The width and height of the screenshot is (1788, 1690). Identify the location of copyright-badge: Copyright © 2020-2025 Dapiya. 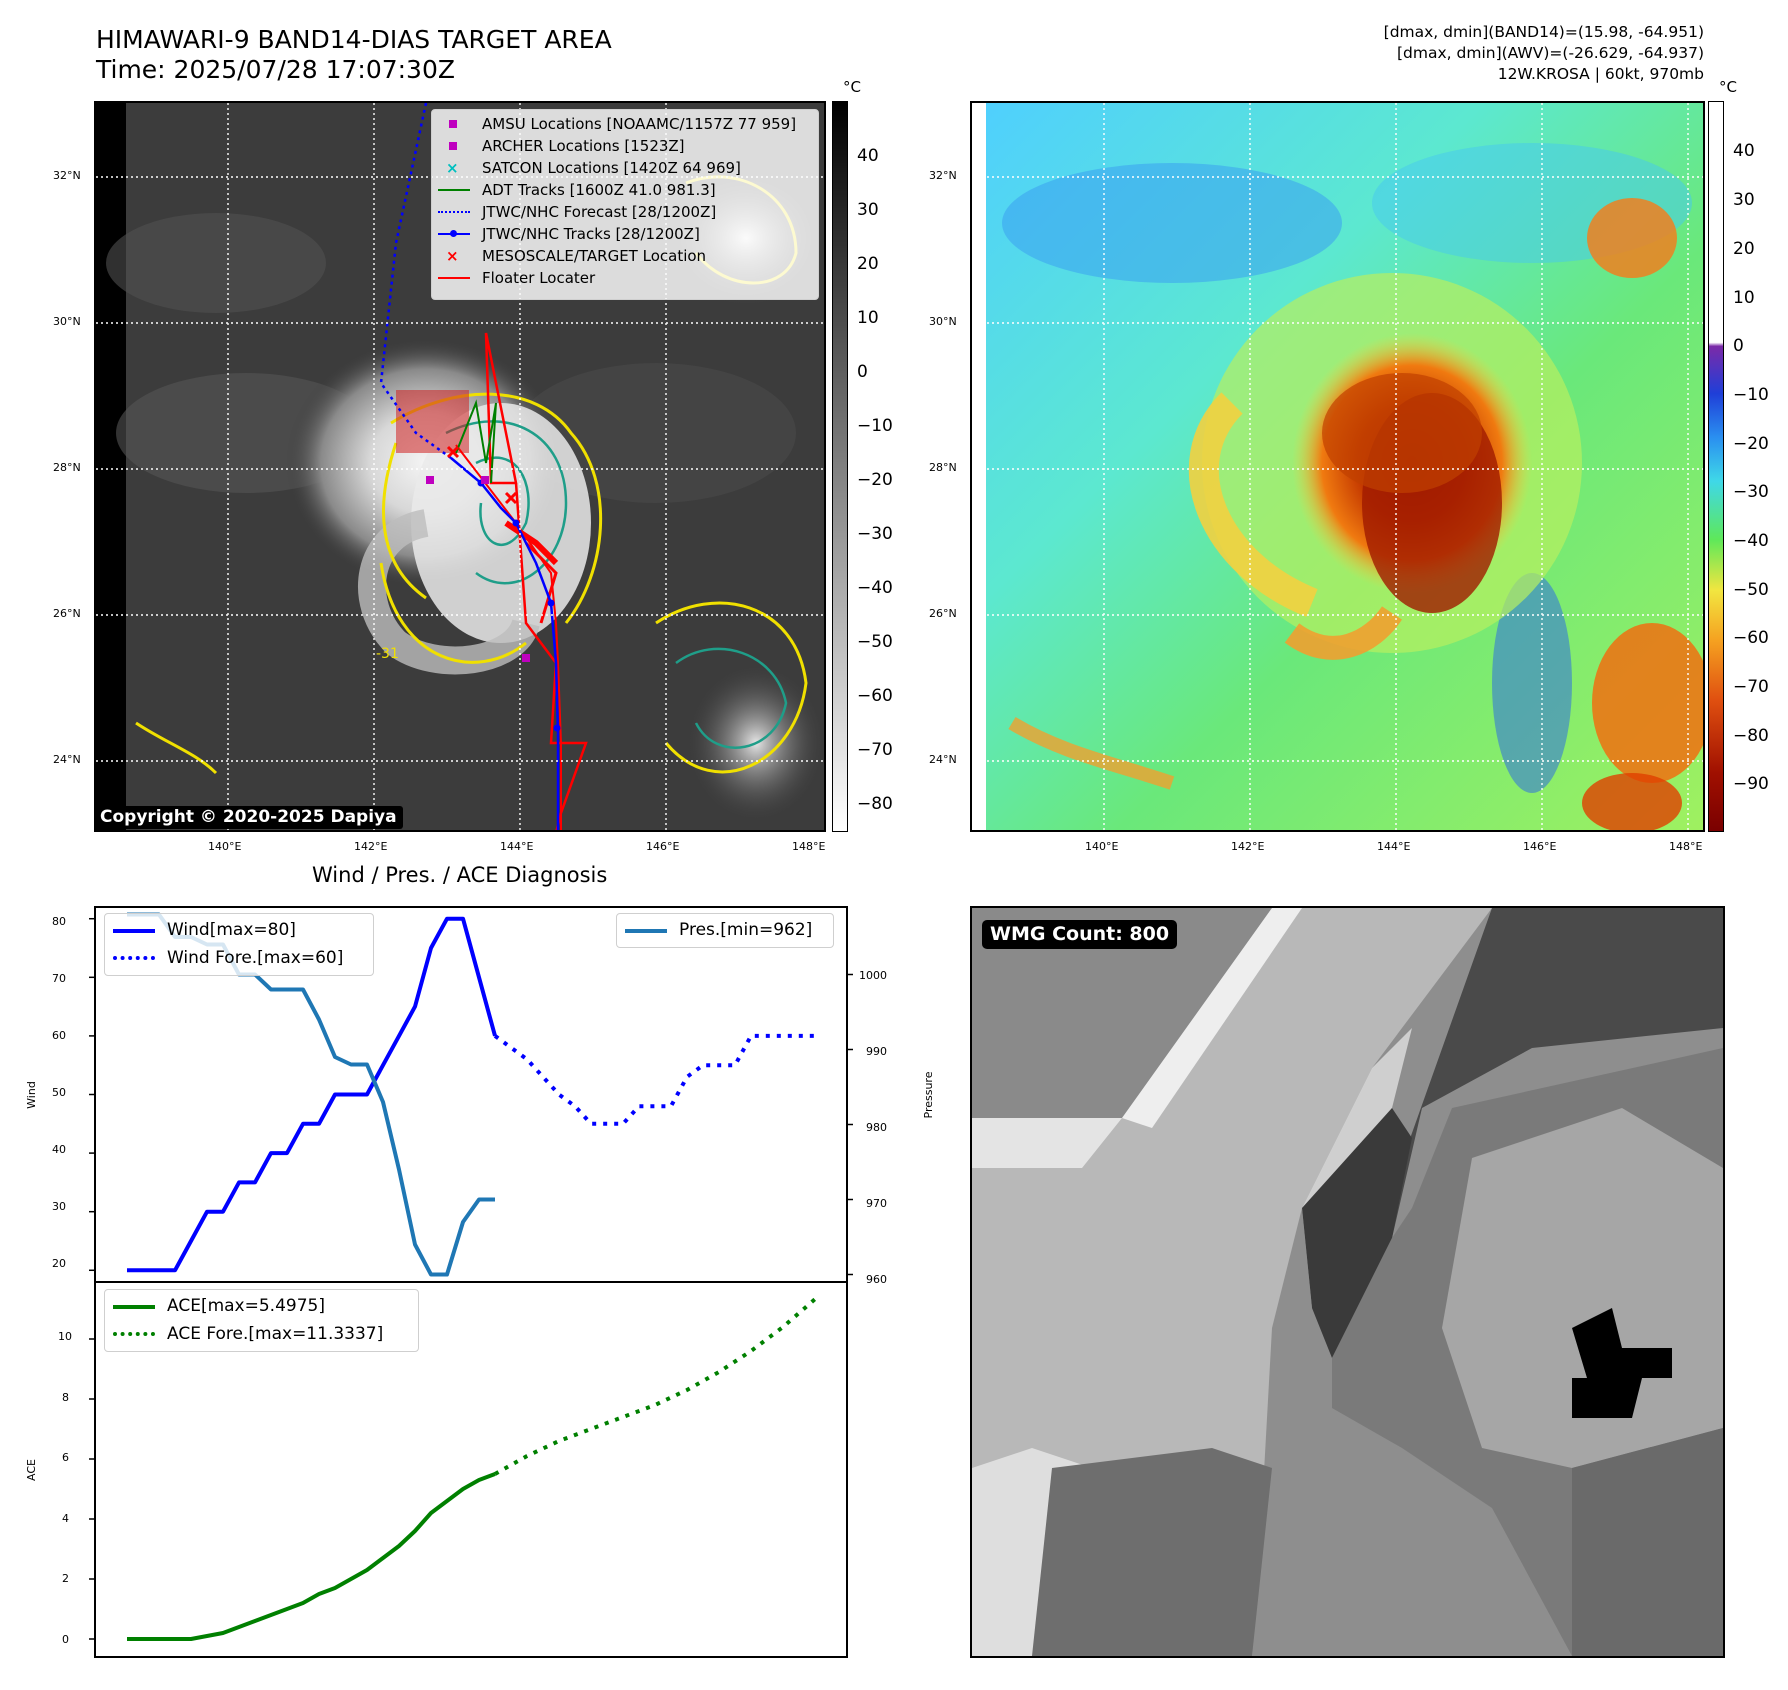
(248, 817).